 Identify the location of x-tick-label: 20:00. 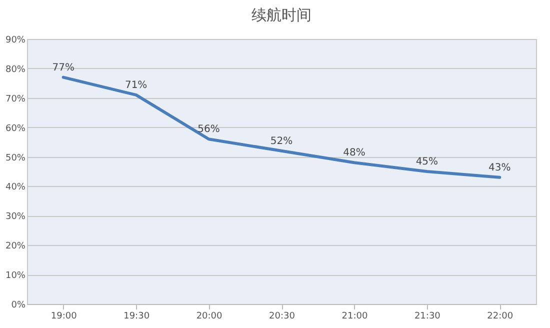
(209, 317).